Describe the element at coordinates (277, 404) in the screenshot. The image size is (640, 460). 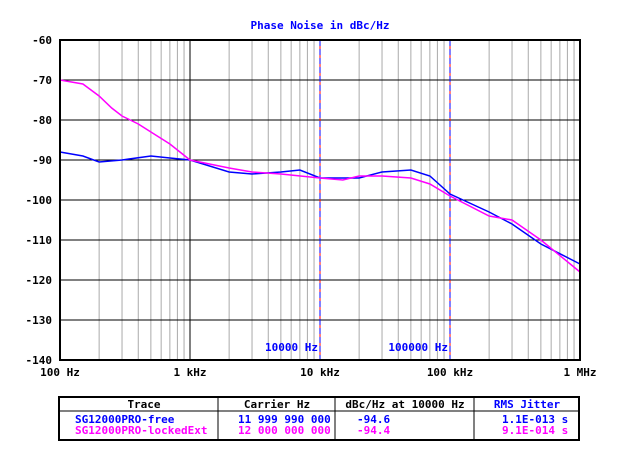
I see `header-carrier: Carrier Hz` at that location.